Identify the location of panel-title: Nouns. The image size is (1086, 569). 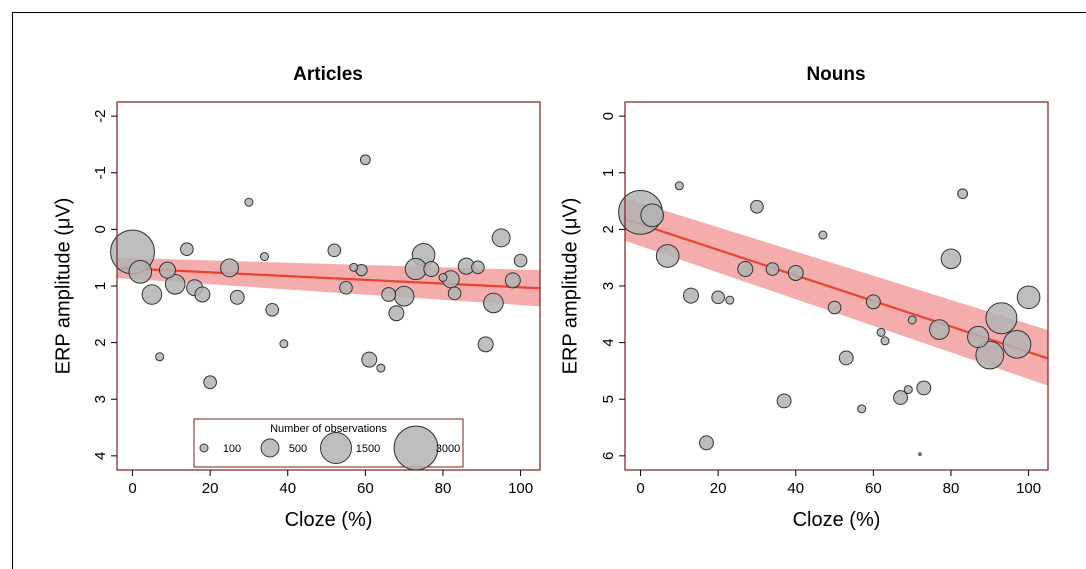
(835, 74).